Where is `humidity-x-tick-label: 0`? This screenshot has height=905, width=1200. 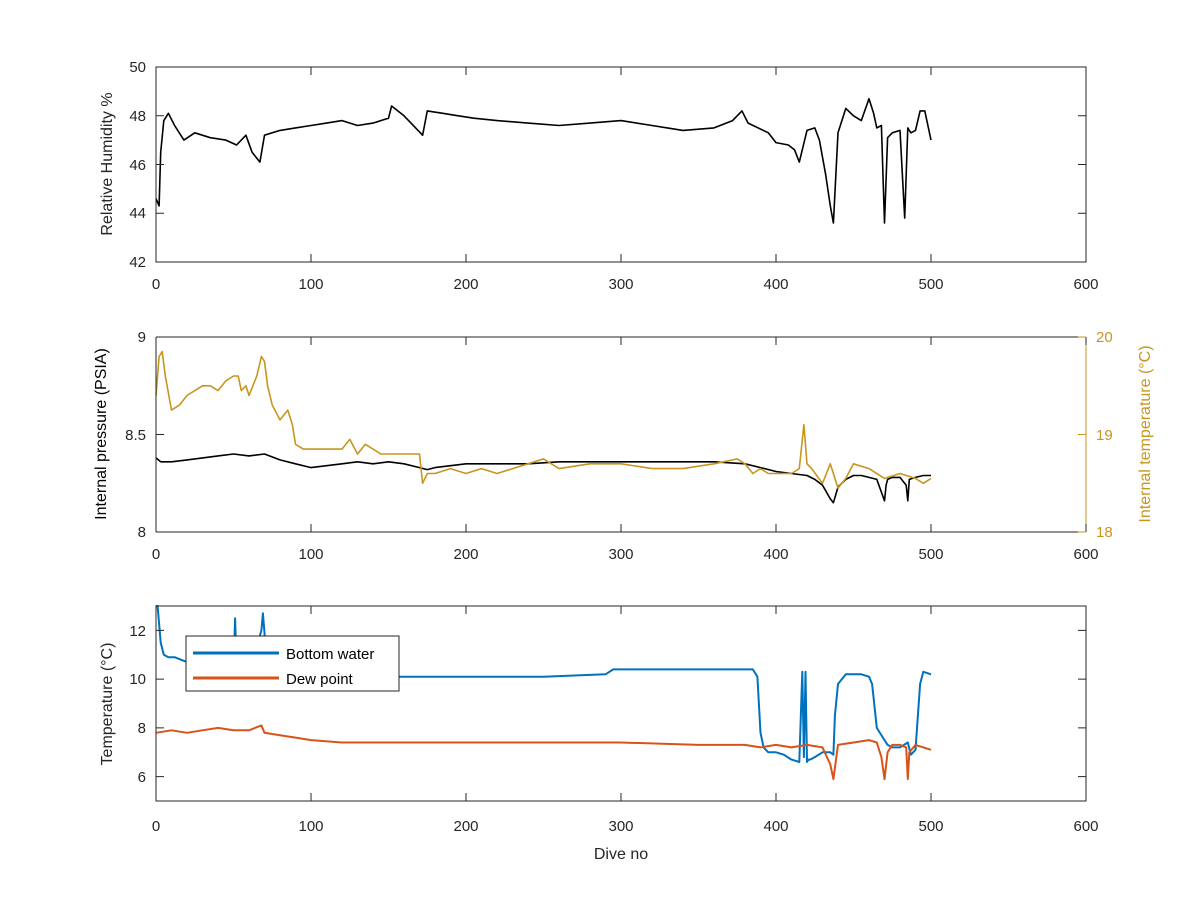
humidity-x-tick-label: 0 is located at coordinates (156, 284).